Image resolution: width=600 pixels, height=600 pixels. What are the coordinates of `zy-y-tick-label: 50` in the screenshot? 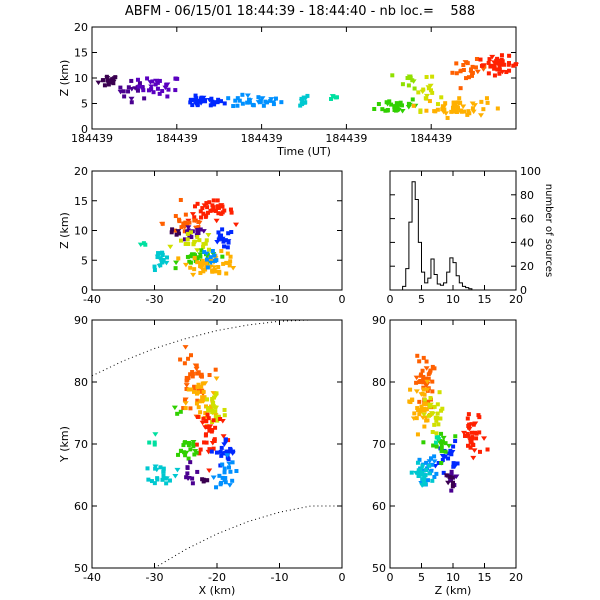 It's located at (379, 568).